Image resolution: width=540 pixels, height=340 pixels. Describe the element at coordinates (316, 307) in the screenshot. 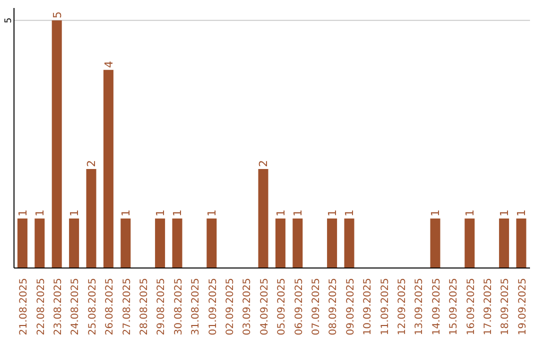

I see `x-tick-label: 07.09.2025` at that location.